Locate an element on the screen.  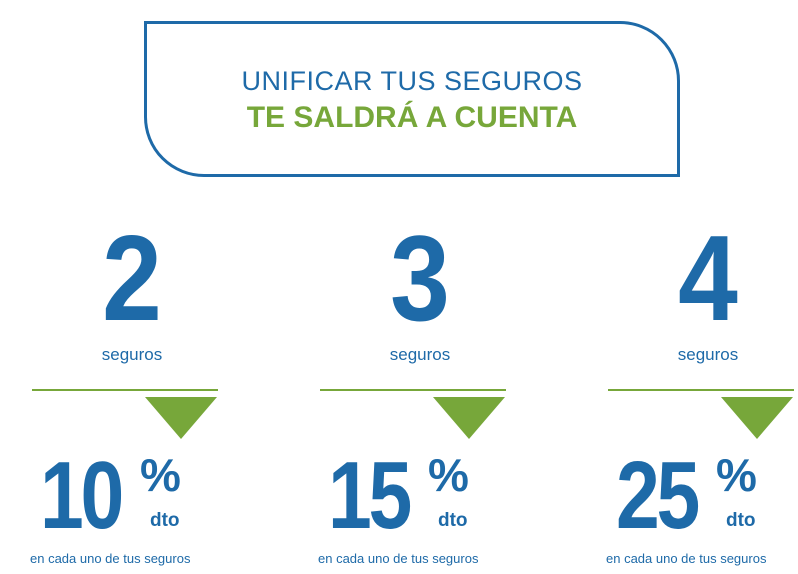
headline-subtitle: TE SALDRÁ A CUENTA is located at coordinates (412, 117).